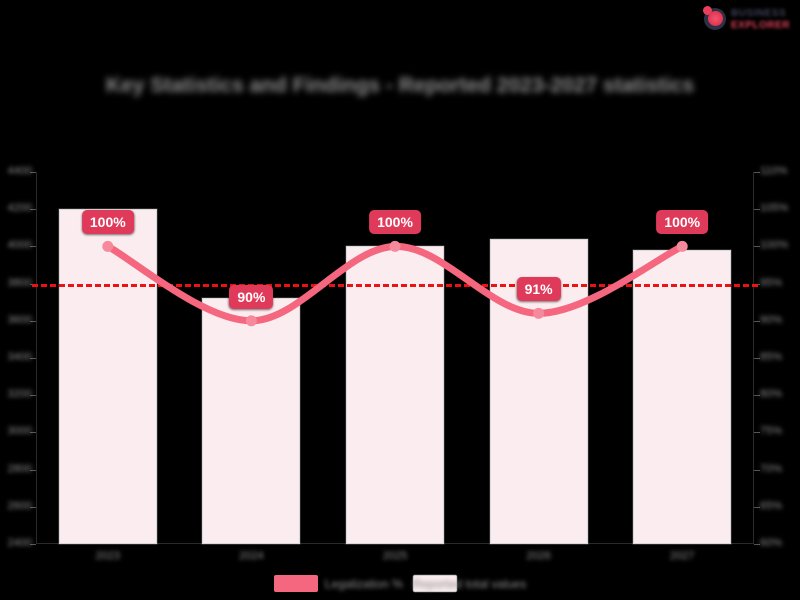  What do you see at coordinates (682, 246) in the screenshot?
I see `line-point-2027` at bounding box center [682, 246].